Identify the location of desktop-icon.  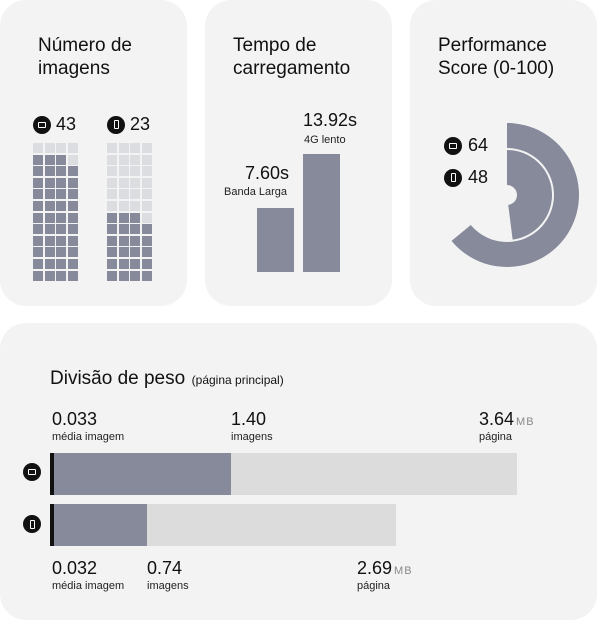
(453, 145).